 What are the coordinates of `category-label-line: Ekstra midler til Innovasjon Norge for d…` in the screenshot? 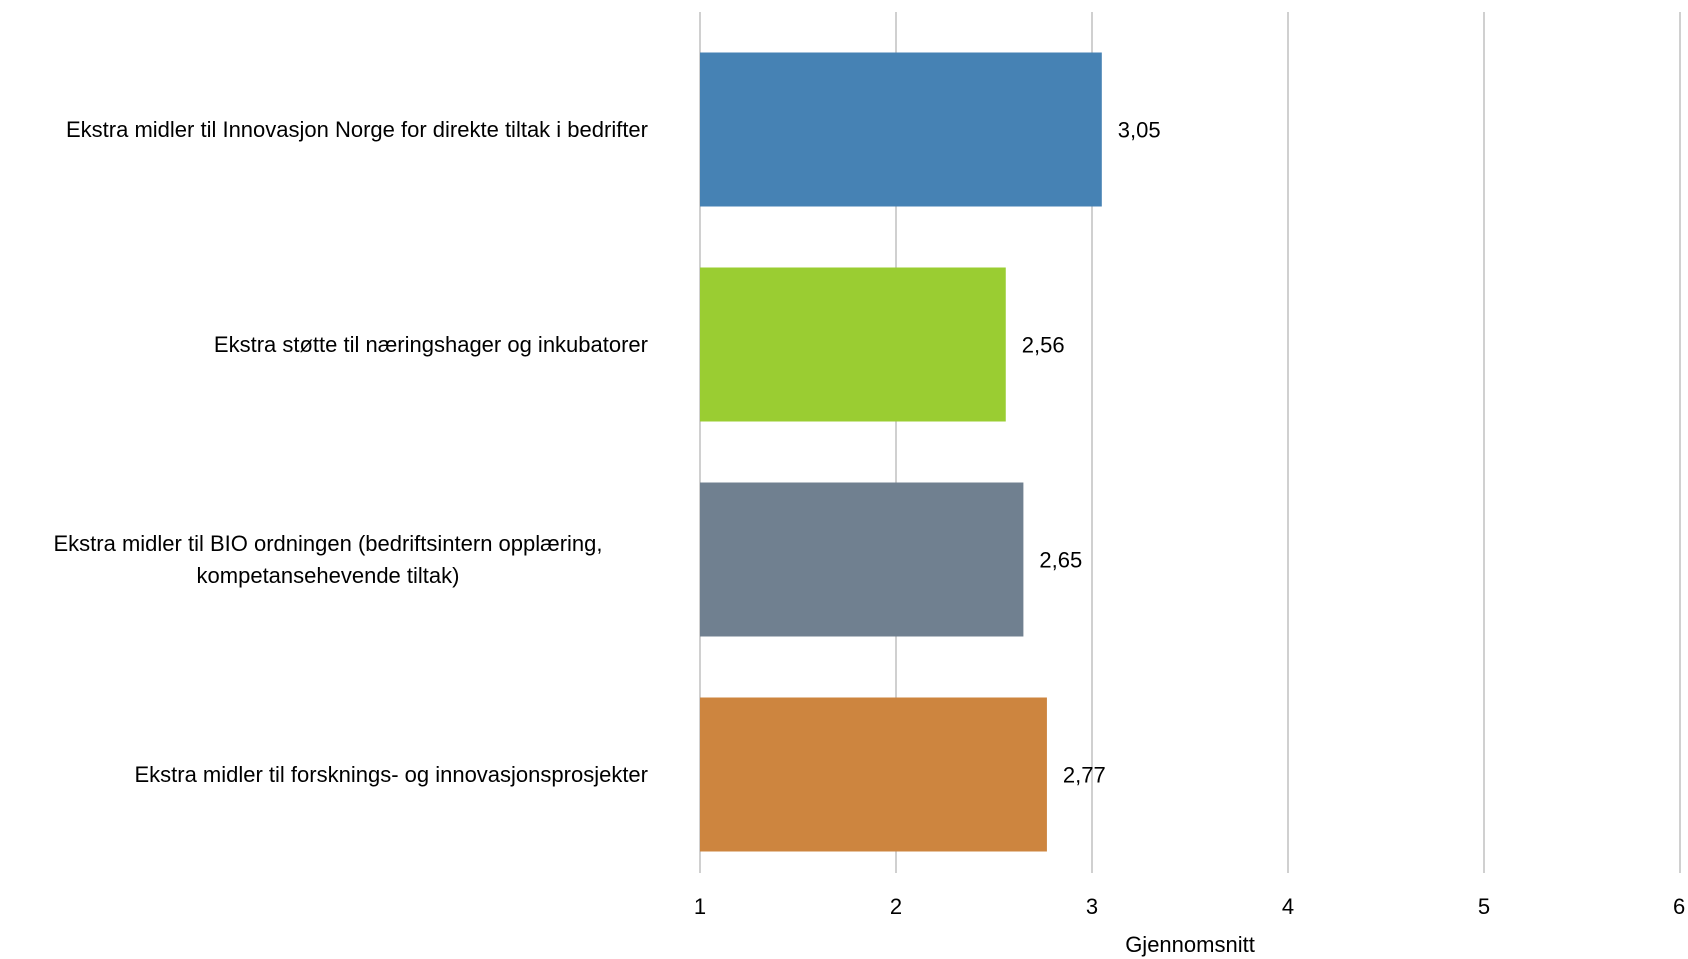 It's located at (356, 129).